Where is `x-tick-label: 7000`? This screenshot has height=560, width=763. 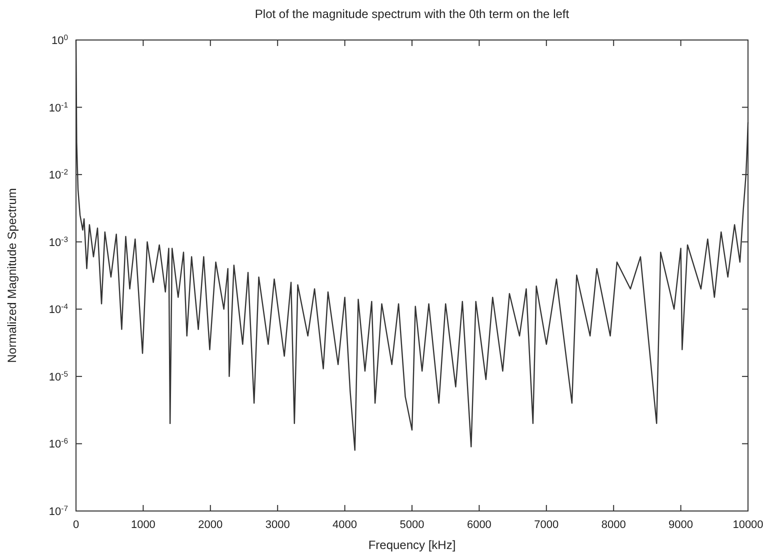 x-tick-label: 7000 is located at coordinates (546, 525).